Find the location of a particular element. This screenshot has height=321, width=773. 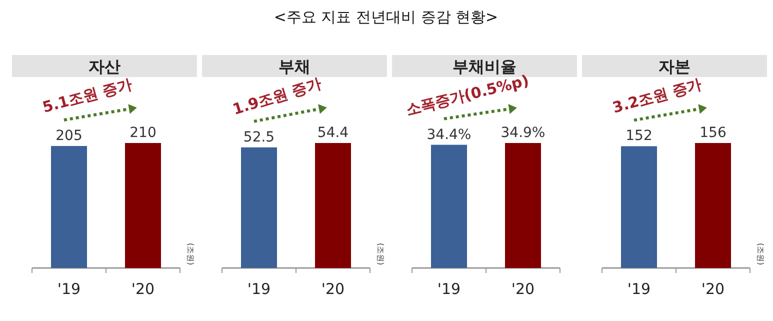

data-label: 52.5 is located at coordinates (259, 137).